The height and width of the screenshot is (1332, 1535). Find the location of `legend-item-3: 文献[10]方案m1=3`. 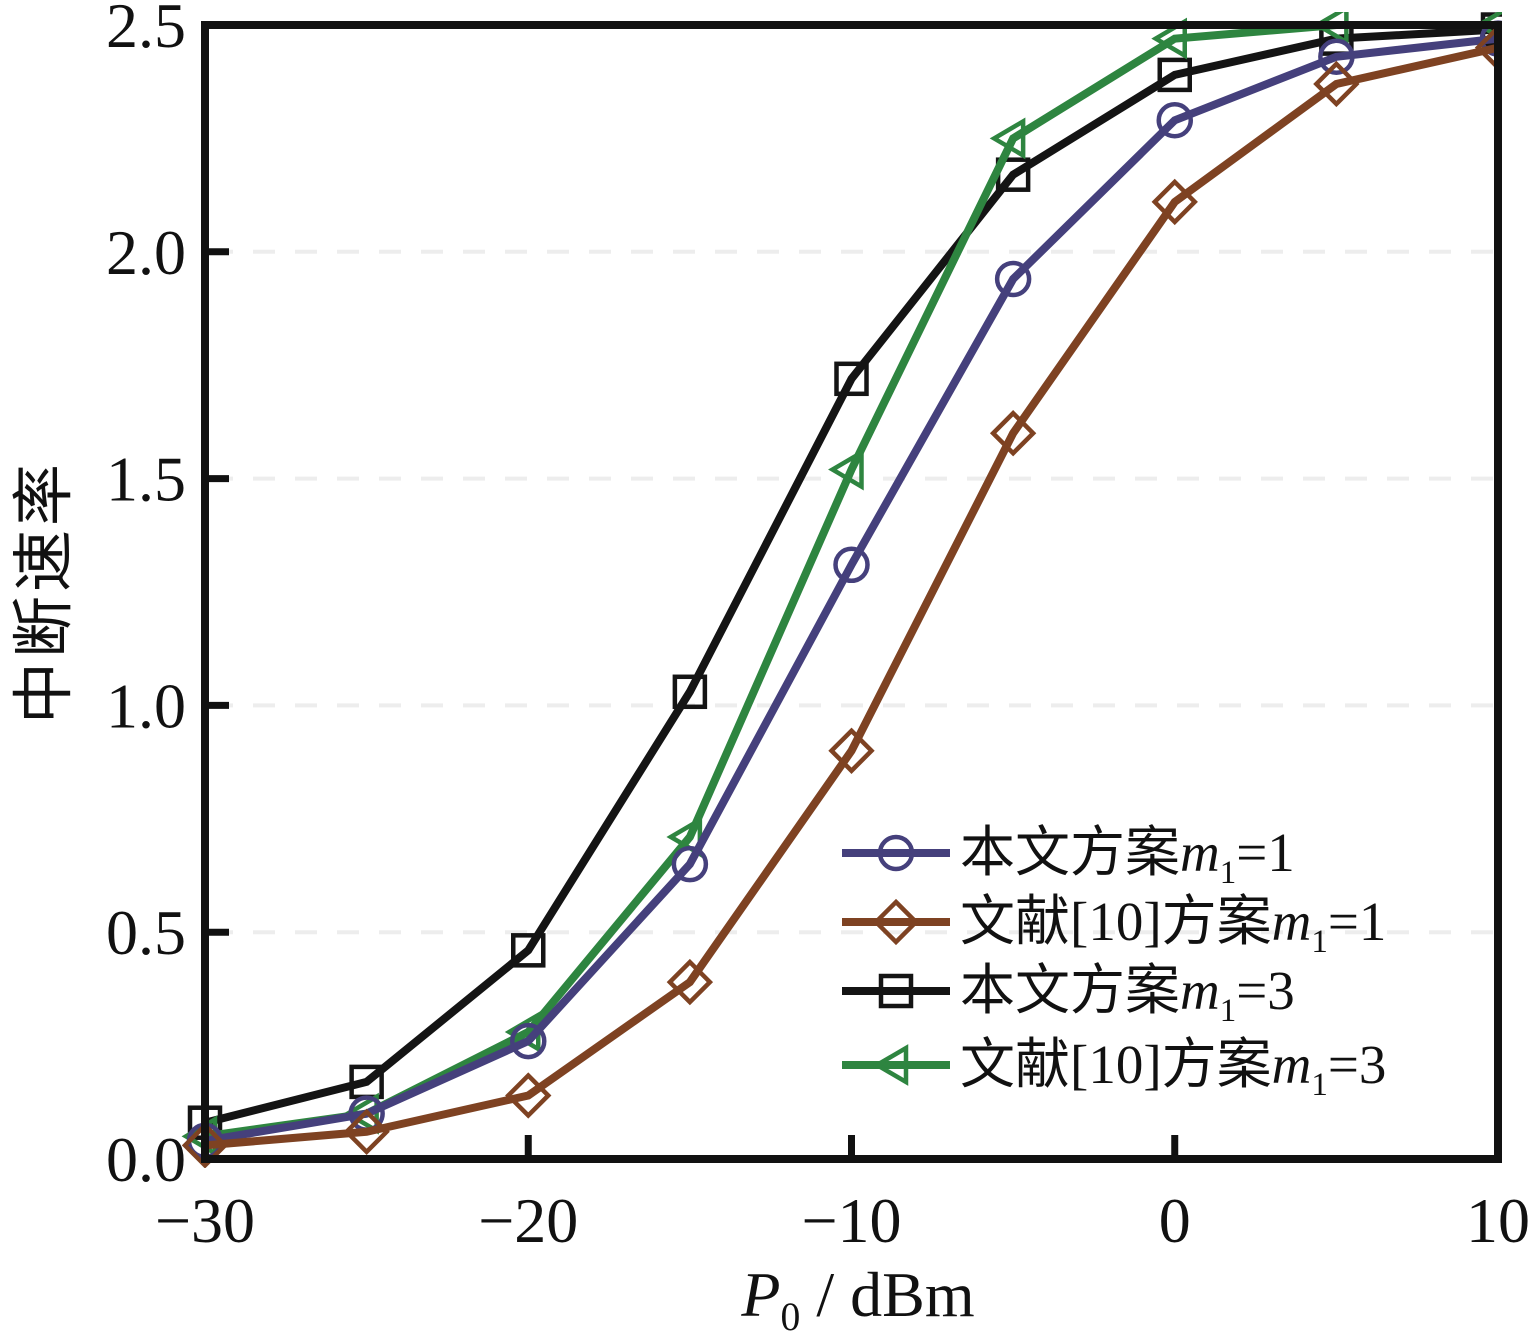

legend-item-3: 文献[10]方案m1=3 is located at coordinates (1113, 1066).